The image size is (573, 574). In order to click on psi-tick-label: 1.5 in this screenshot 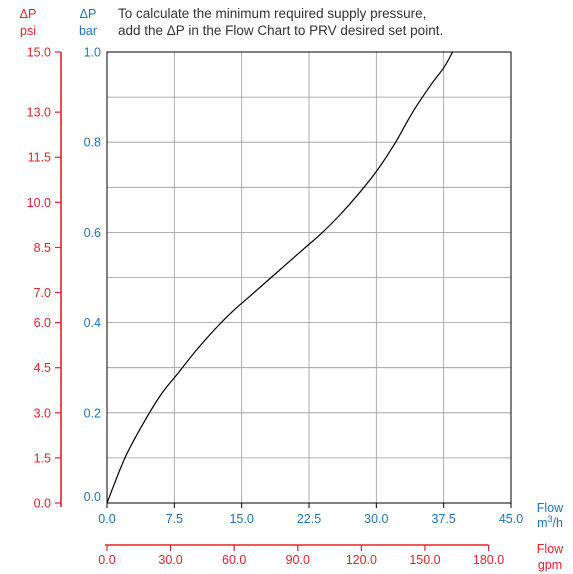, I will do `click(42, 458)`.